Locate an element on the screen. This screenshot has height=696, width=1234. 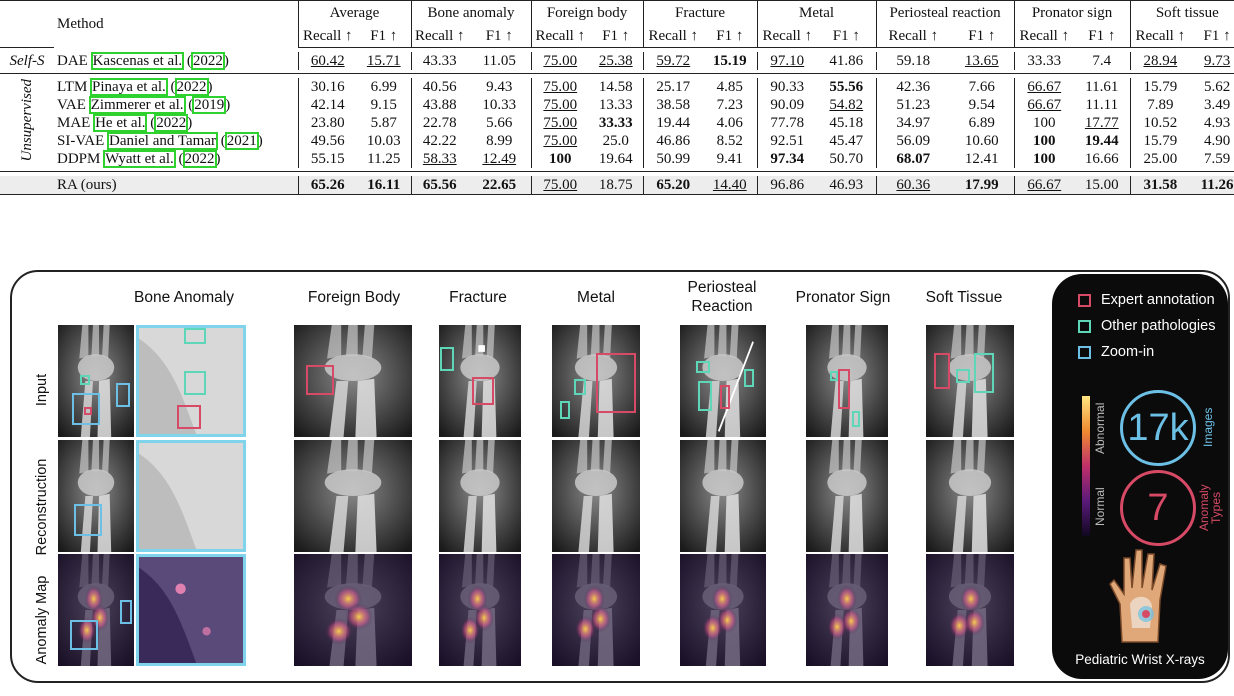
group-header: Fracture is located at coordinates (700, 12).